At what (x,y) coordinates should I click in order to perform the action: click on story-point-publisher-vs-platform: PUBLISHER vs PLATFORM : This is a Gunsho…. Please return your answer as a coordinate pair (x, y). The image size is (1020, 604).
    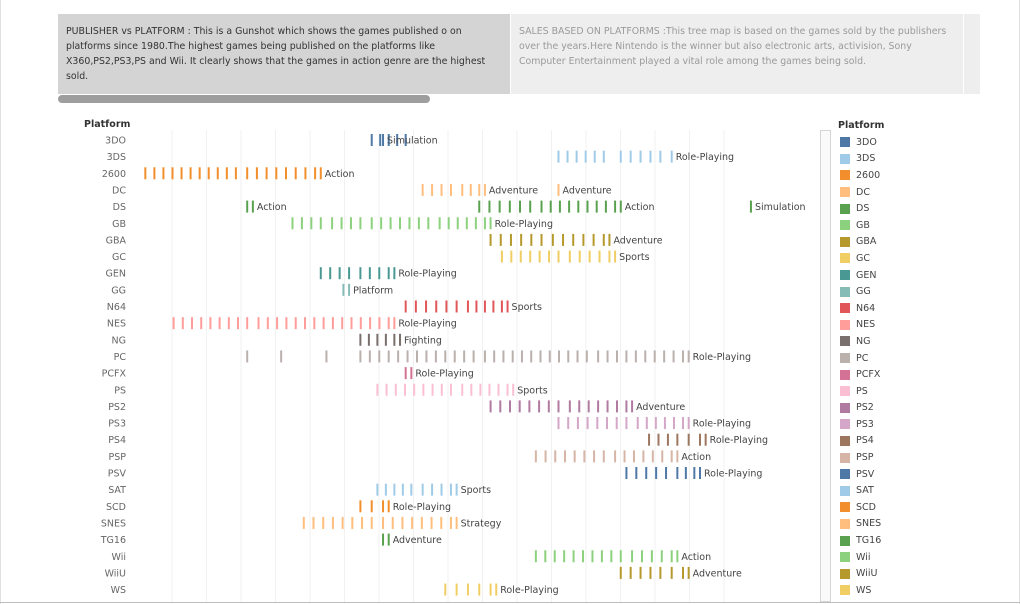
    Looking at the image, I should click on (284, 54).